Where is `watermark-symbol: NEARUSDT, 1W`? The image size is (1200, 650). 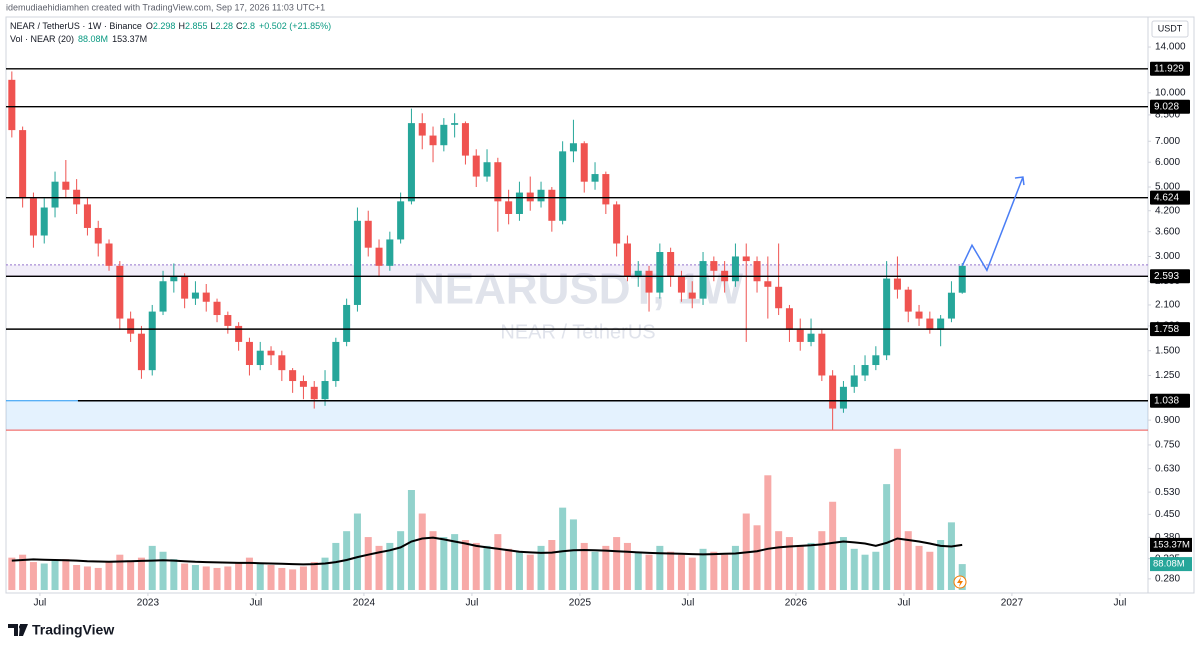 watermark-symbol: NEARUSDT, 1W is located at coordinates (578, 289).